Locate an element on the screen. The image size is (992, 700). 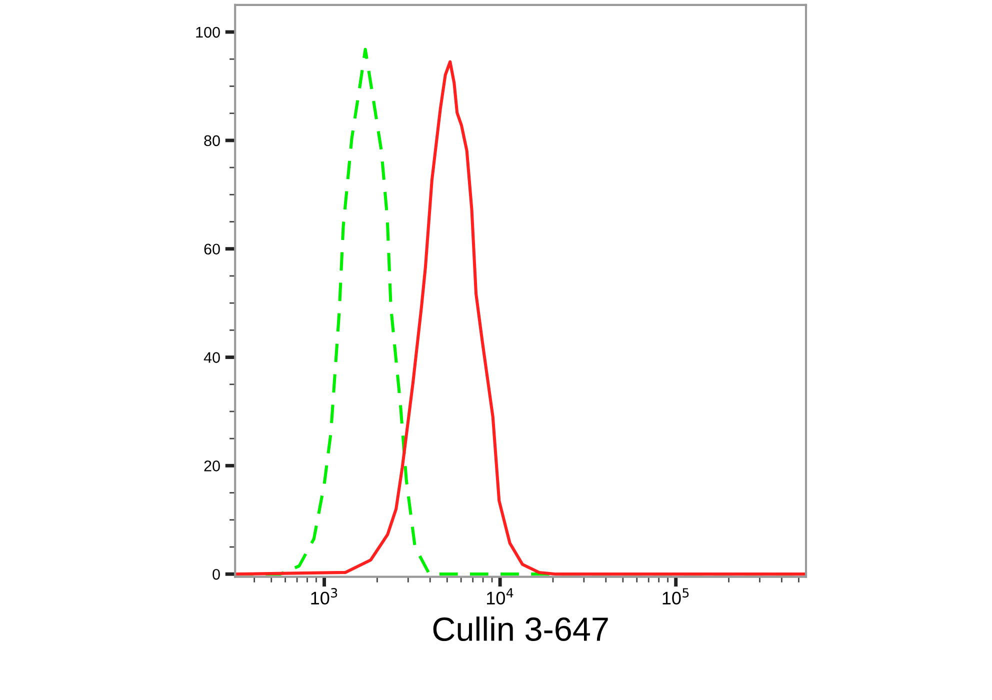
y-tick-label: 60 is located at coordinates (212, 249).